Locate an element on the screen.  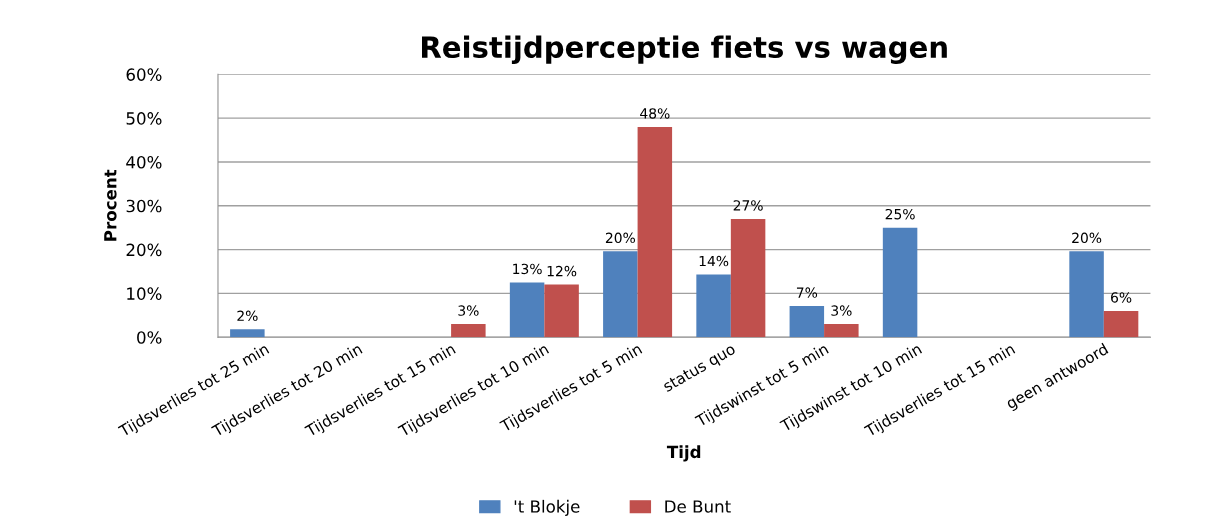
data-label: 2% is located at coordinates (247, 316).